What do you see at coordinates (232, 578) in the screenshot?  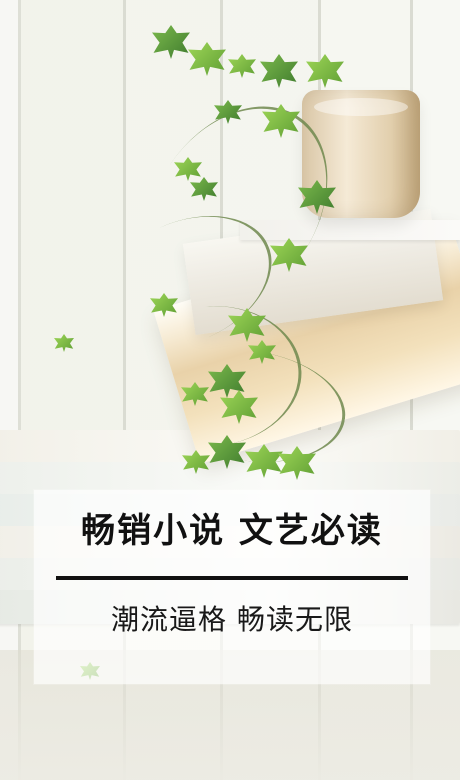 I see `headline-divider` at bounding box center [232, 578].